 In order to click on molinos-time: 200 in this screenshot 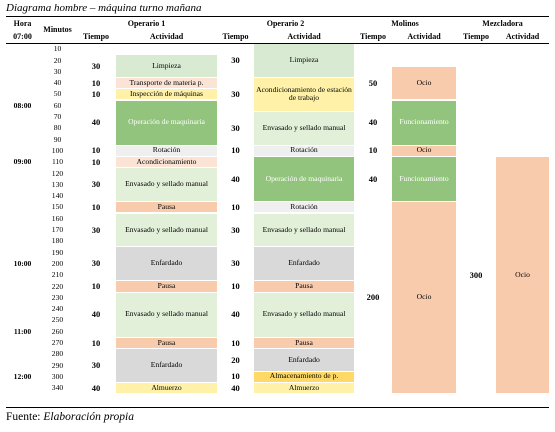, I will do `click(373, 297)`.